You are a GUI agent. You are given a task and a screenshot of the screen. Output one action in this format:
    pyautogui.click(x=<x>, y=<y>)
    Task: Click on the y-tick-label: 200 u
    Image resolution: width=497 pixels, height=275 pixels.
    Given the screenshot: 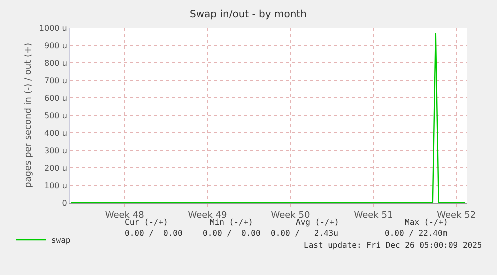 What is the action you would take?
    pyautogui.click(x=56, y=168)
    